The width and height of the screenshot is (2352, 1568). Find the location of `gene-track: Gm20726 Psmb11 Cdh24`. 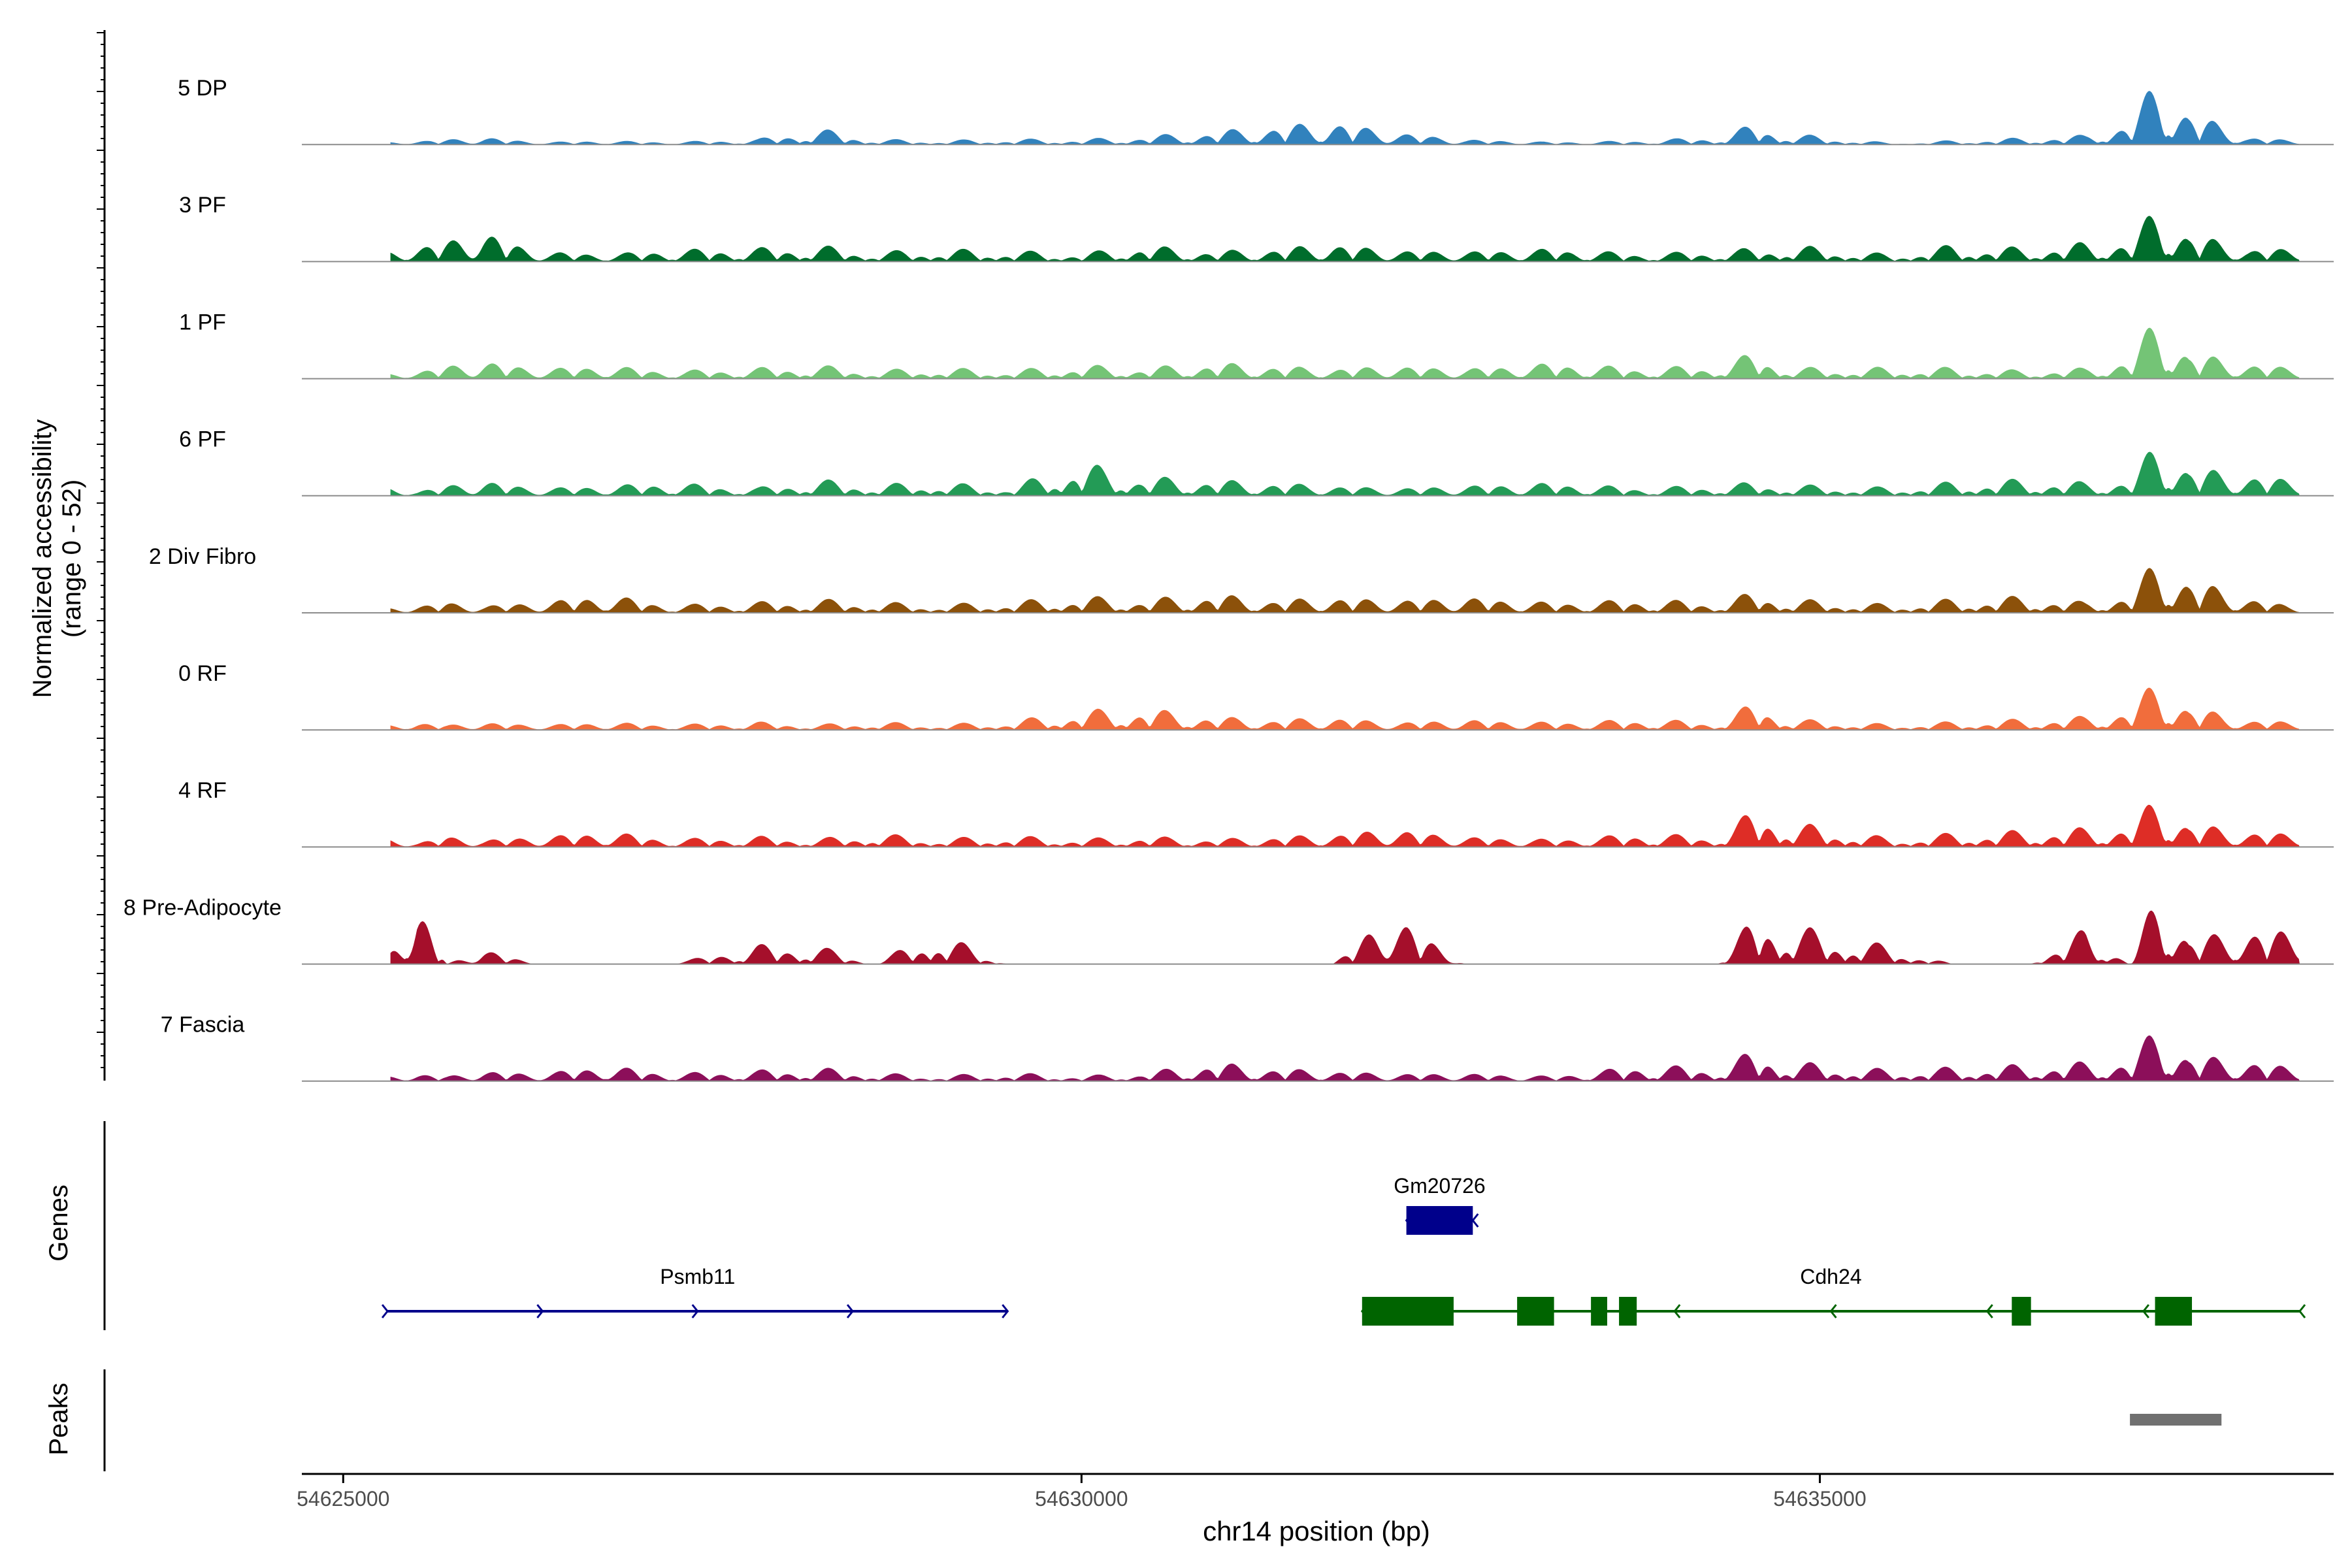

gene-track: Gm20726 Psmb11 Cdh24 is located at coordinates (1343, 1250).